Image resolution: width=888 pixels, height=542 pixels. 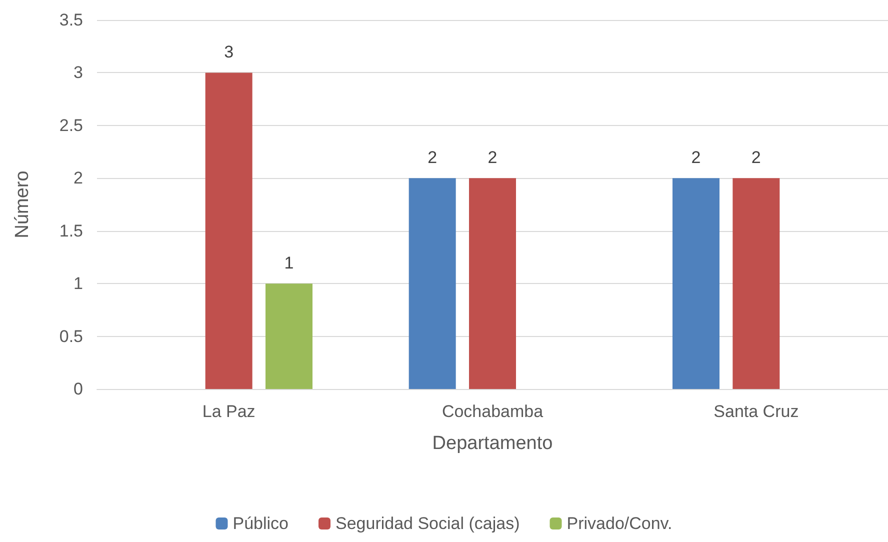 I want to click on y-tick-label: 1.5, so click(x=71, y=230).